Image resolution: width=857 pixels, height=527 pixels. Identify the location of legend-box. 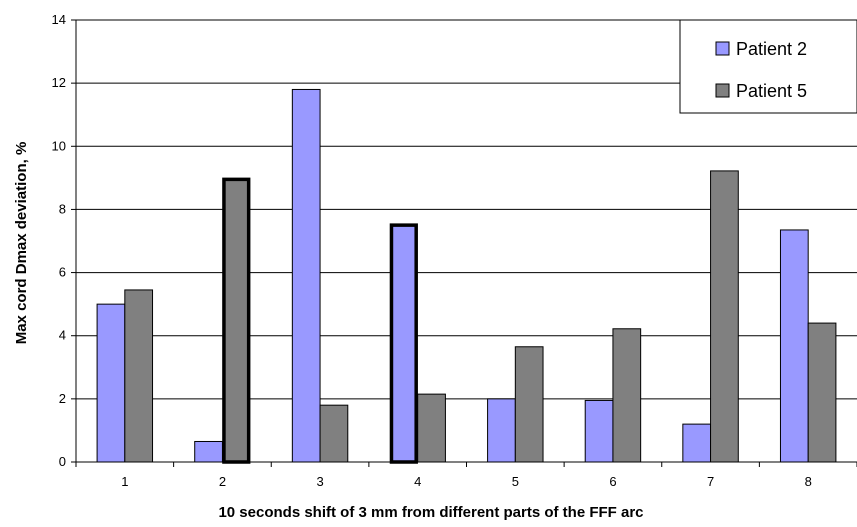
(768, 66).